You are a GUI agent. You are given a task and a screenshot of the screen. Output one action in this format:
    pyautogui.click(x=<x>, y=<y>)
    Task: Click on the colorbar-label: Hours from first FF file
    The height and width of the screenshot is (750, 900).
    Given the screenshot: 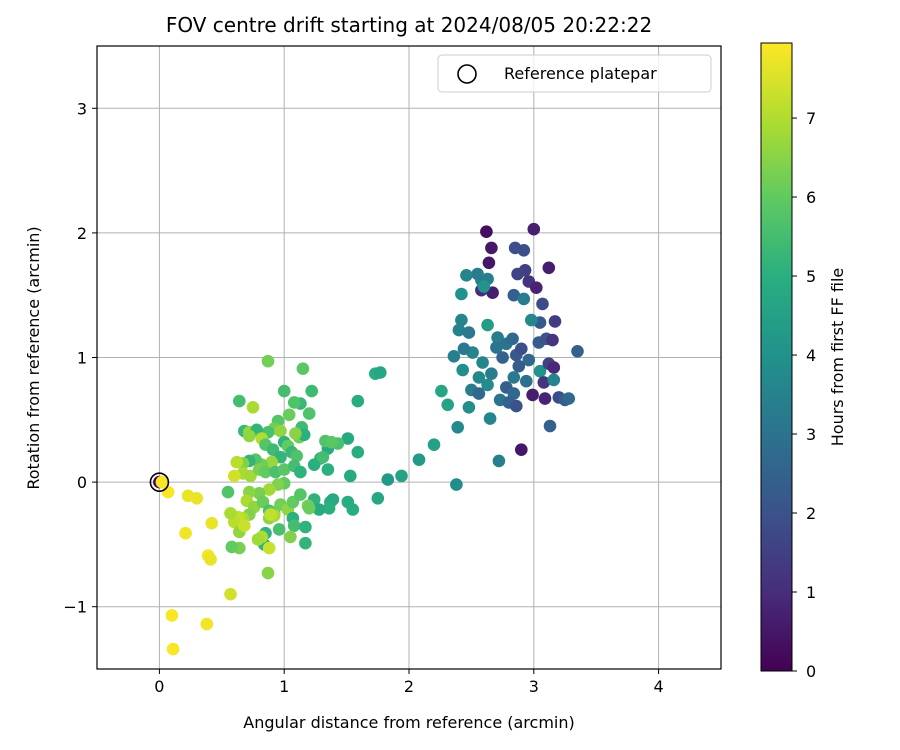 What is the action you would take?
    pyautogui.click(x=837, y=357)
    